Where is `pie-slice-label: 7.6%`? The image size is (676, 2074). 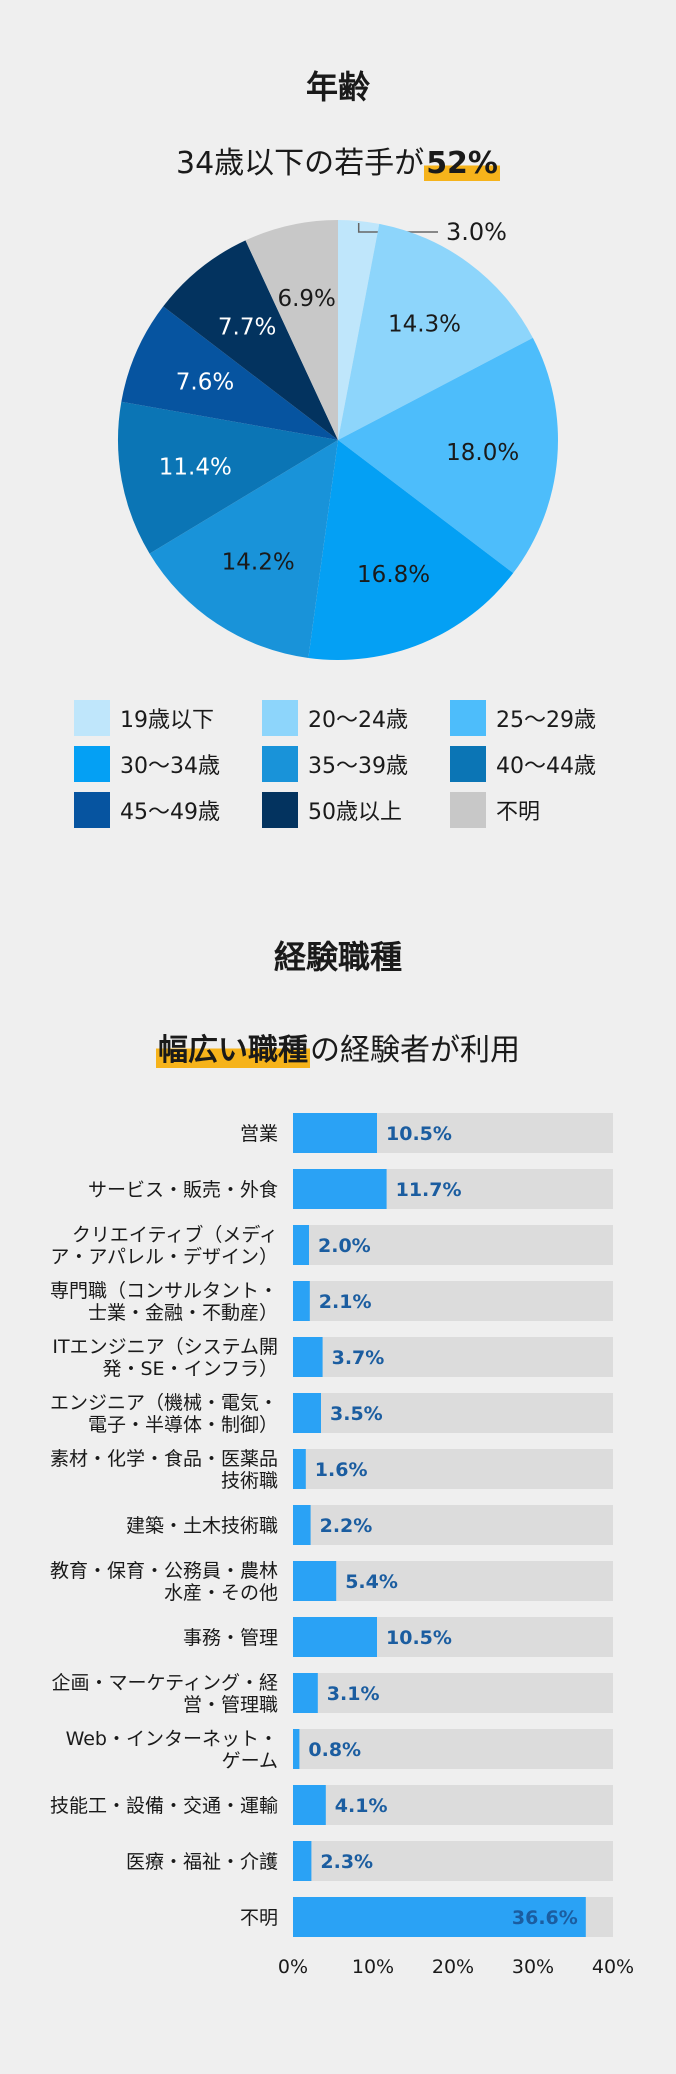 pie-slice-label: 7.6% is located at coordinates (205, 383).